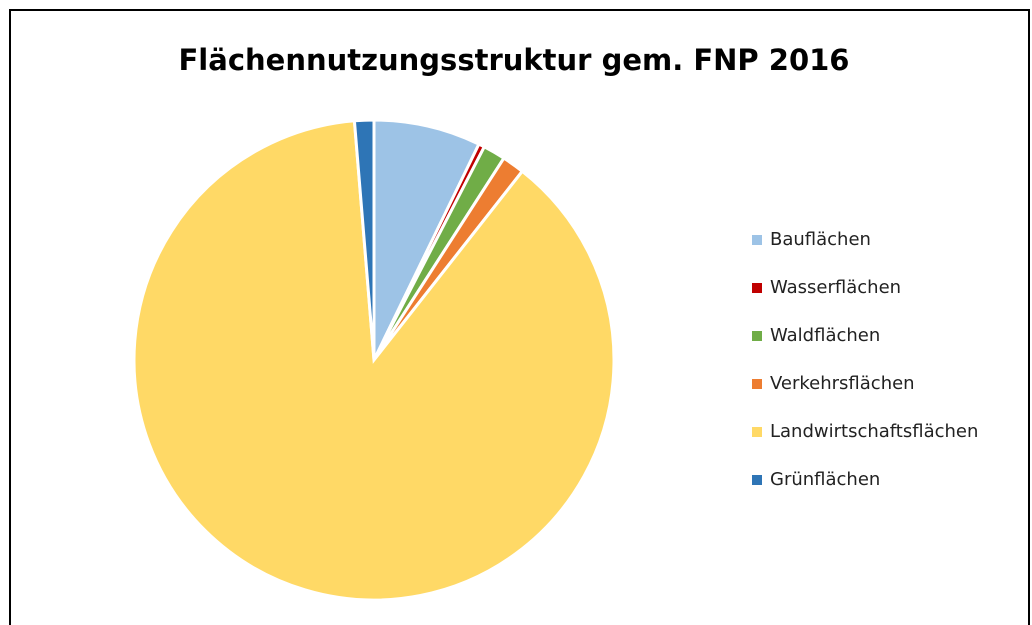 This screenshot has height=625, width=1032. Describe the element at coordinates (842, 383) in the screenshot. I see `legend-label: Verkehrsflächen` at that location.